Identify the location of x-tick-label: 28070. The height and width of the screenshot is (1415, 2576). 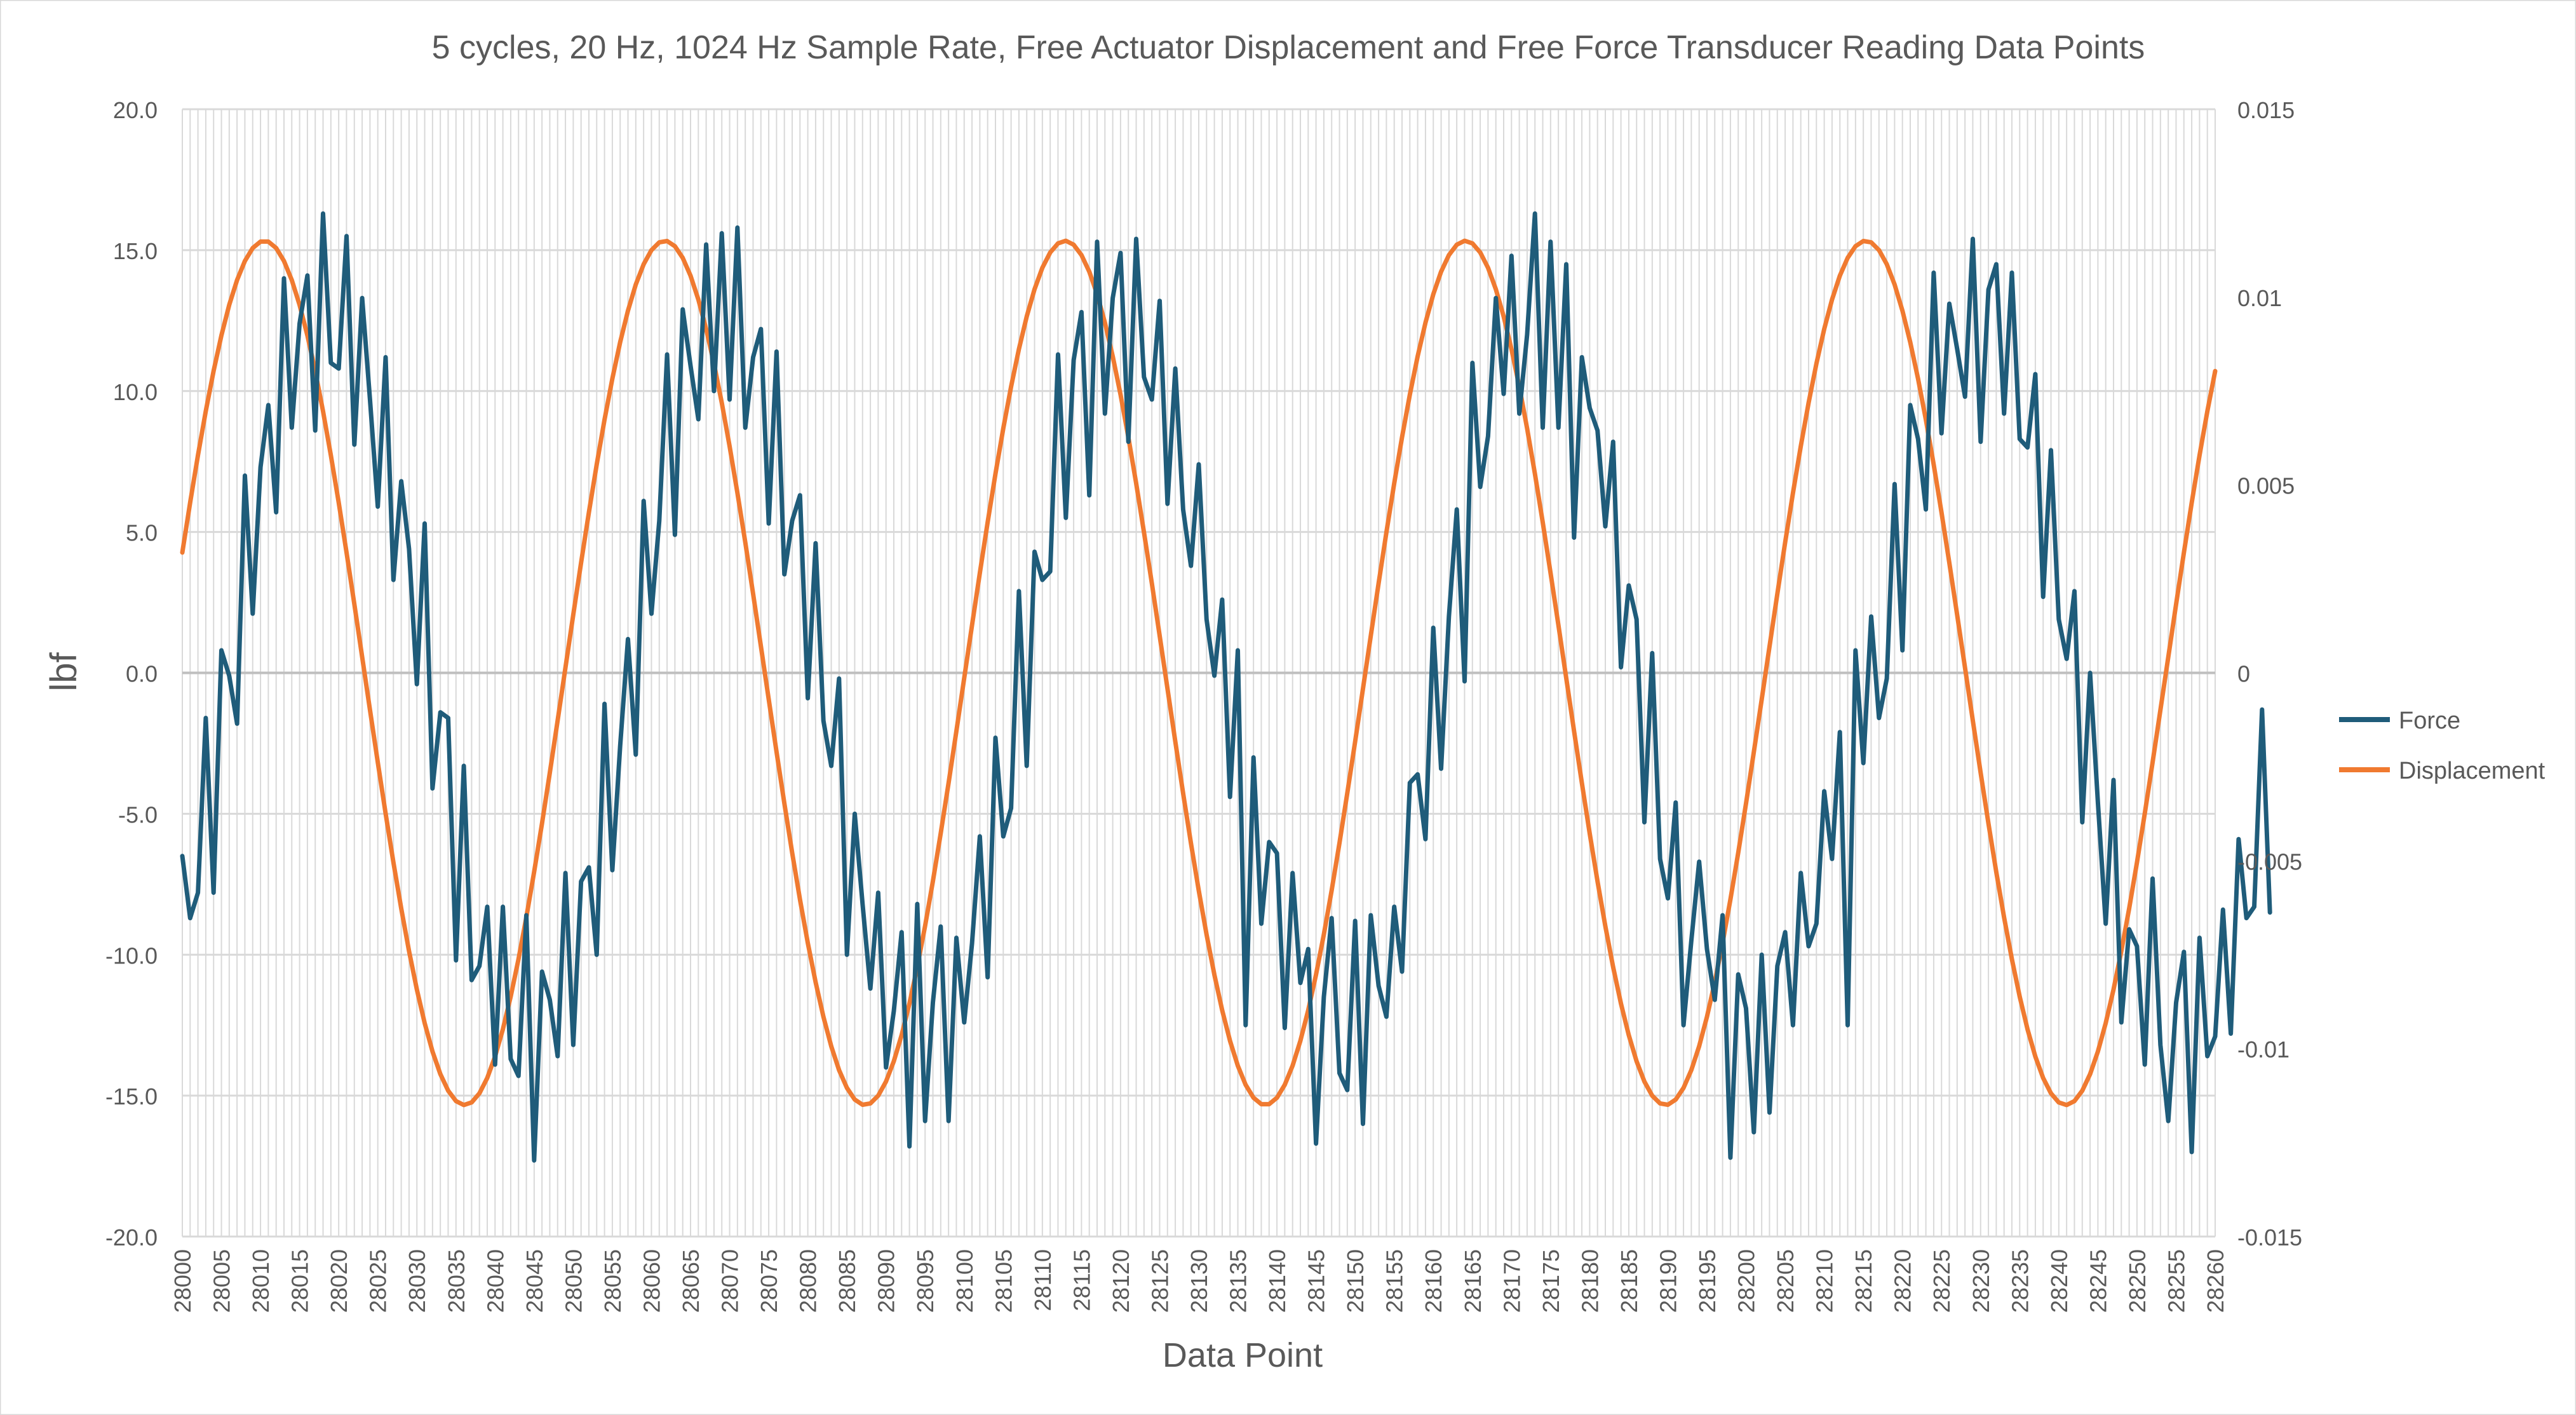
(730, 1281).